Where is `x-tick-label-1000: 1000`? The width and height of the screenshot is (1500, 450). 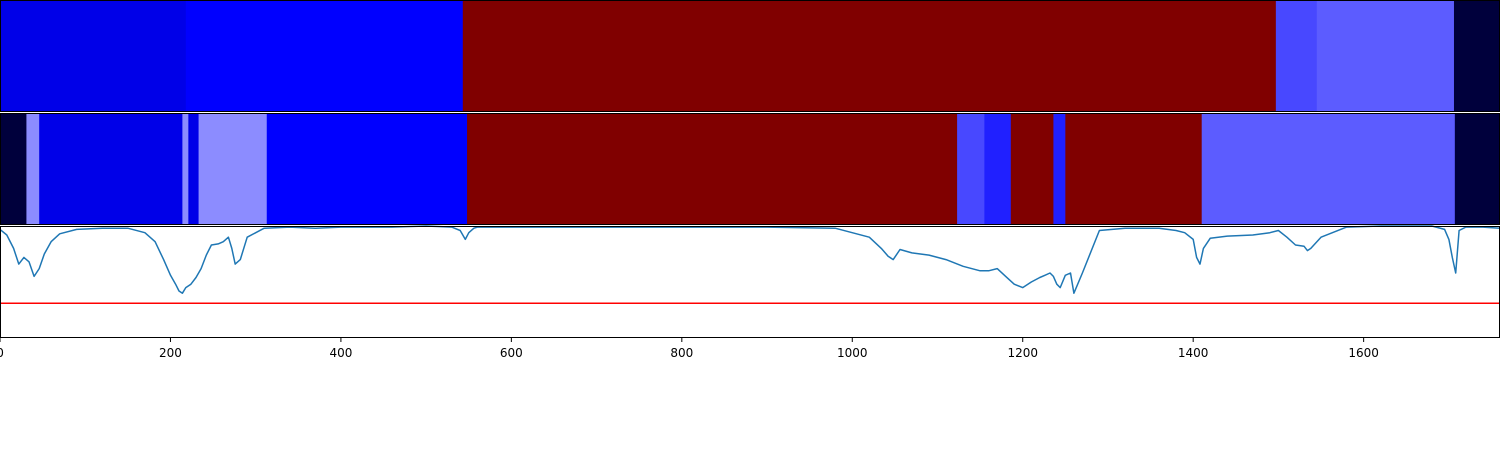 x-tick-label-1000: 1000 is located at coordinates (852, 353).